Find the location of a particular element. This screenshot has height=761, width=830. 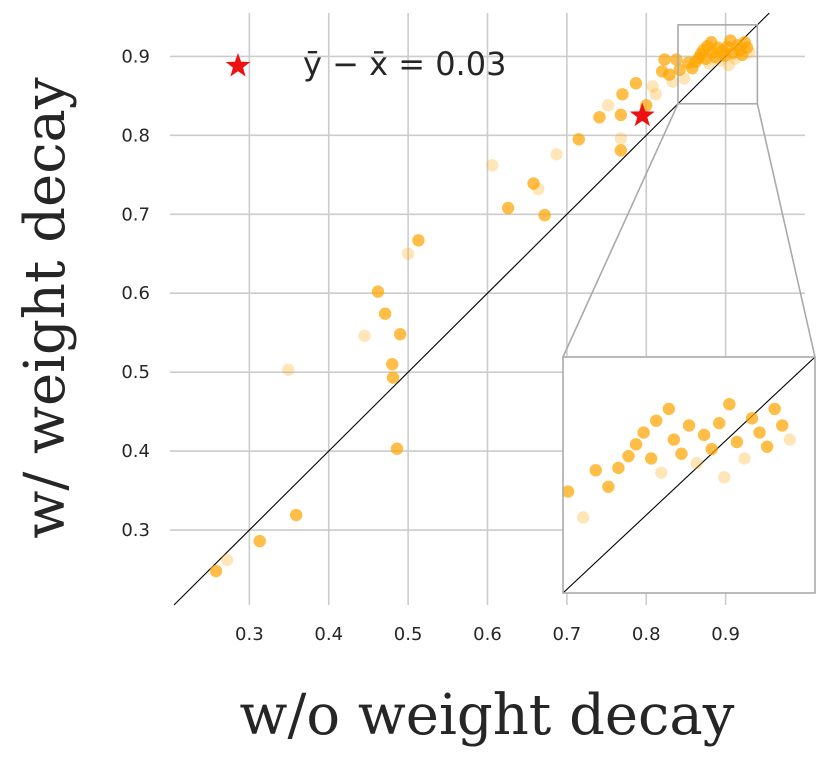

y-tick-label: 0.7 is located at coordinates (135, 214).